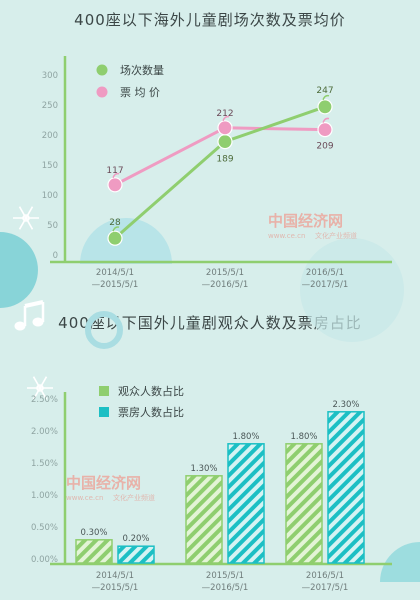 The width and height of the screenshot is (420, 600). Describe the element at coordinates (325, 273) in the screenshot. I see `chart1-x-tick-3-line-1: 2016/5/1` at that location.